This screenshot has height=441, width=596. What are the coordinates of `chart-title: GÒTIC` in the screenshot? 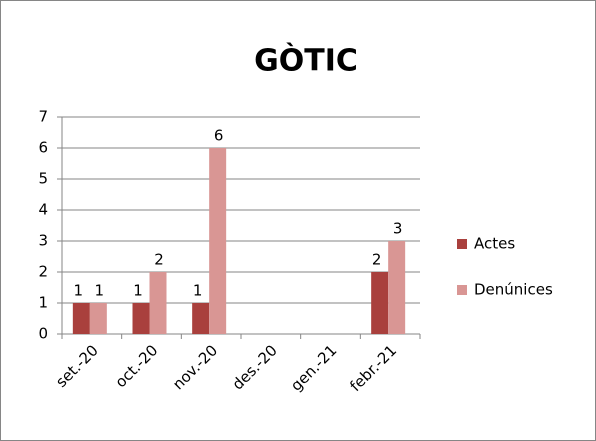 It's located at (306, 60).